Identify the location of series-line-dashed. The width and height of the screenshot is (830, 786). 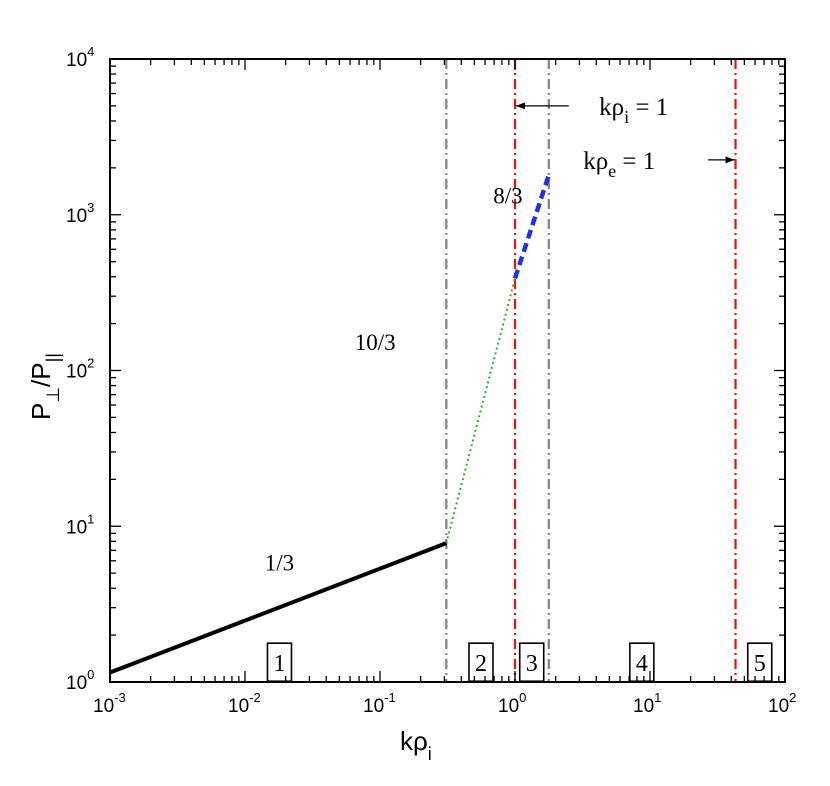
(531, 227).